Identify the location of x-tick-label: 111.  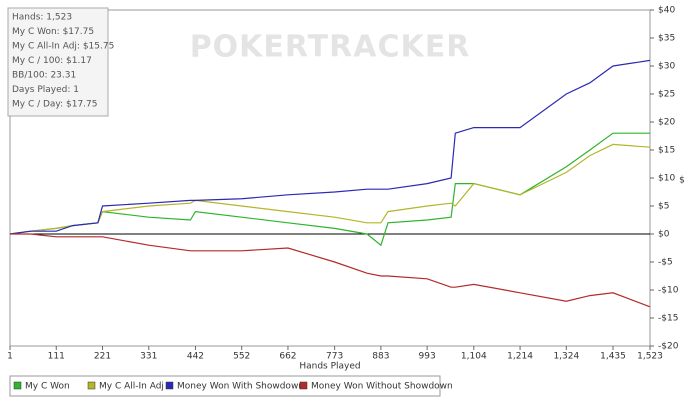
(56, 357).